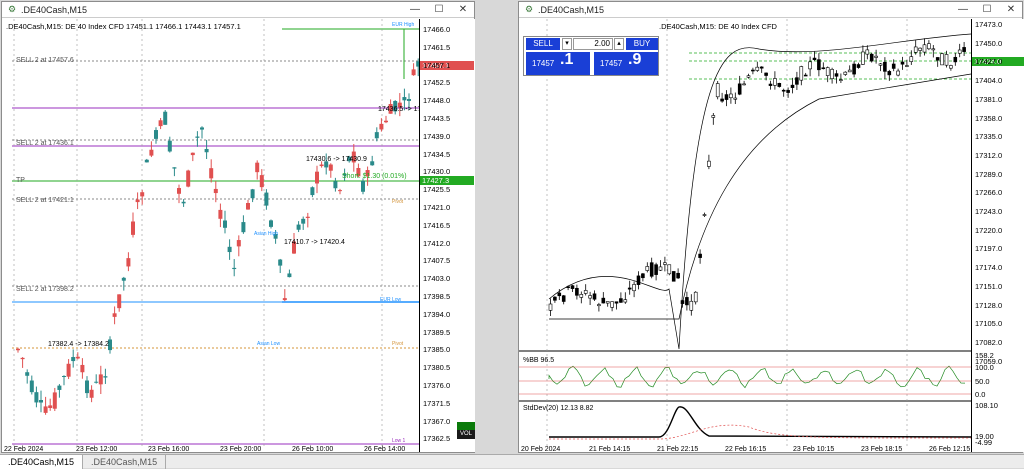  What do you see at coordinates (398, 344) in the screenshot?
I see `pivot-label-2: Pivot` at bounding box center [398, 344].